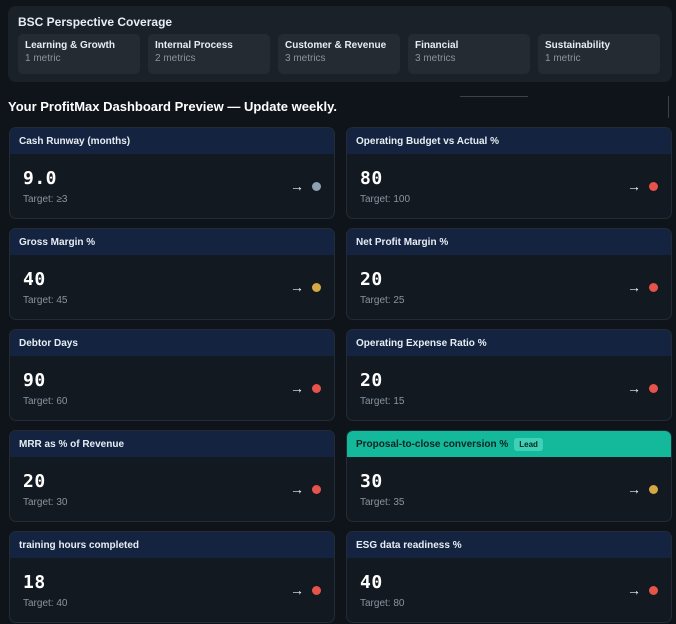  What do you see at coordinates (75, 141) in the screenshot?
I see `metric-title: Cash Runway (months)` at bounding box center [75, 141].